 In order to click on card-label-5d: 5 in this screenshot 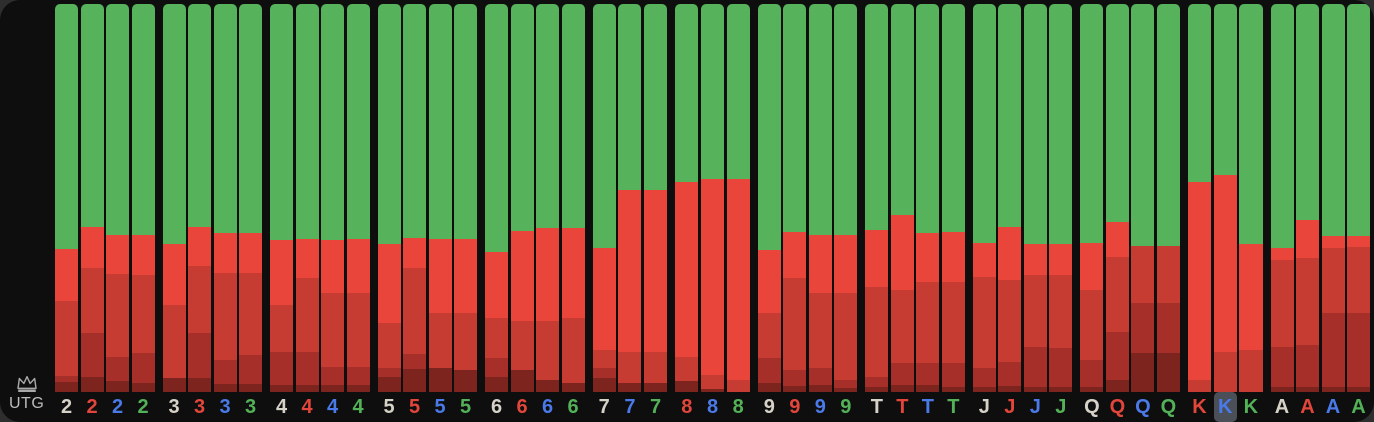, I will do `click(440, 406)`.